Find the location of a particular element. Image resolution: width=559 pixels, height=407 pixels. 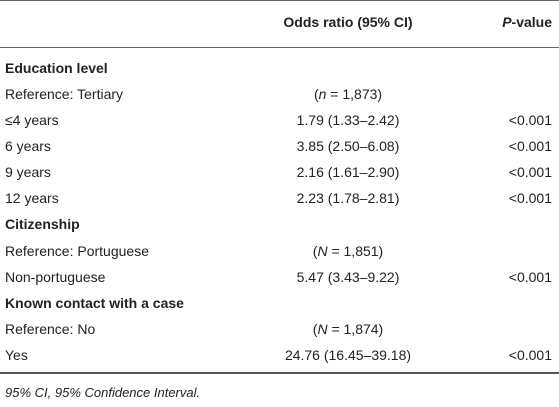

row-odds-ratio: (n = 1,873) is located at coordinates (348, 94).